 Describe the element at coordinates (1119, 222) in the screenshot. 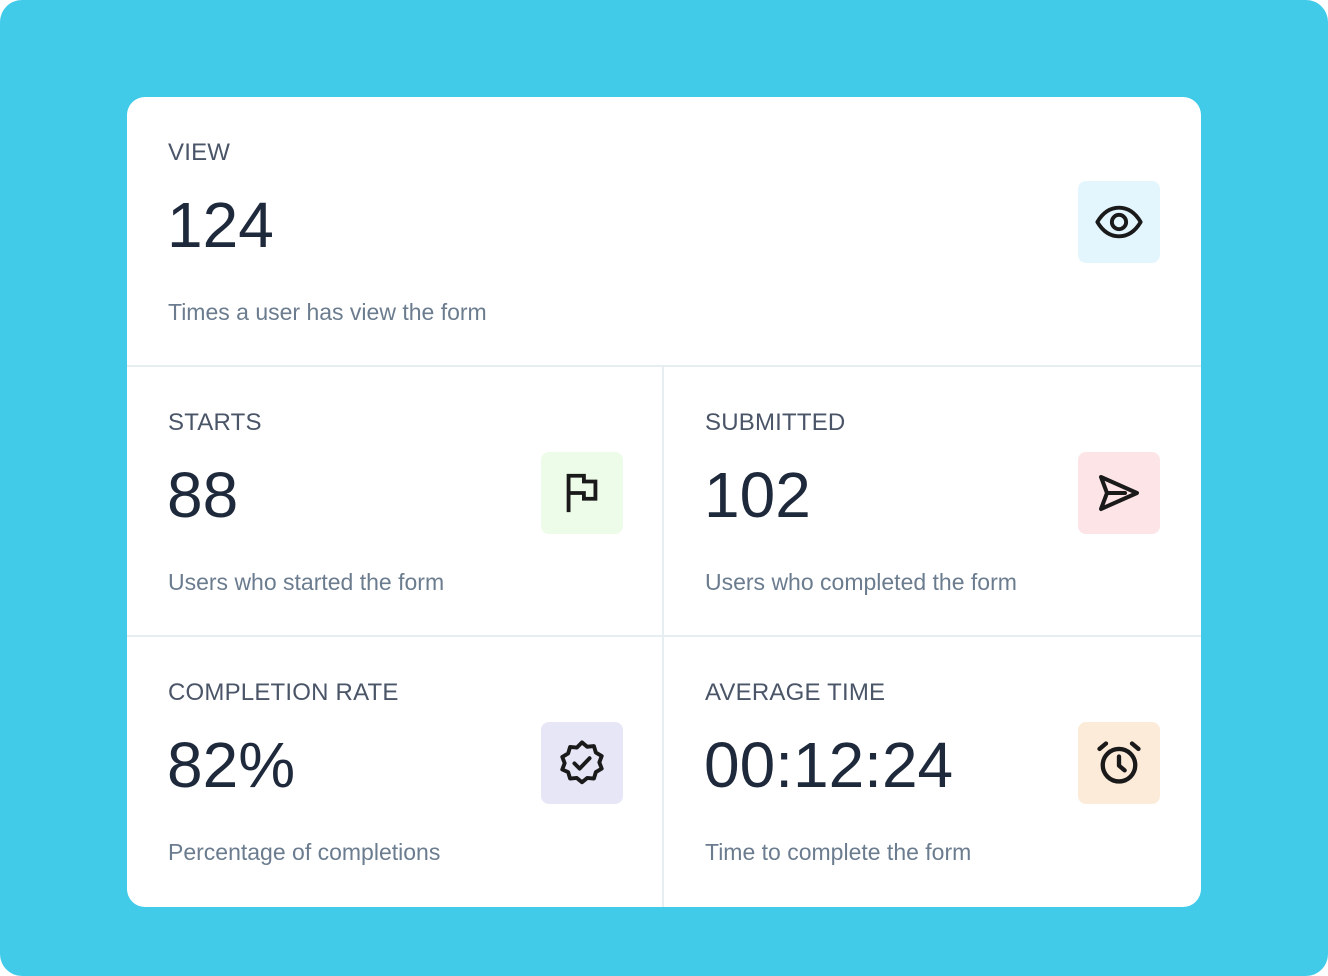

I see `eye-icon` at that location.